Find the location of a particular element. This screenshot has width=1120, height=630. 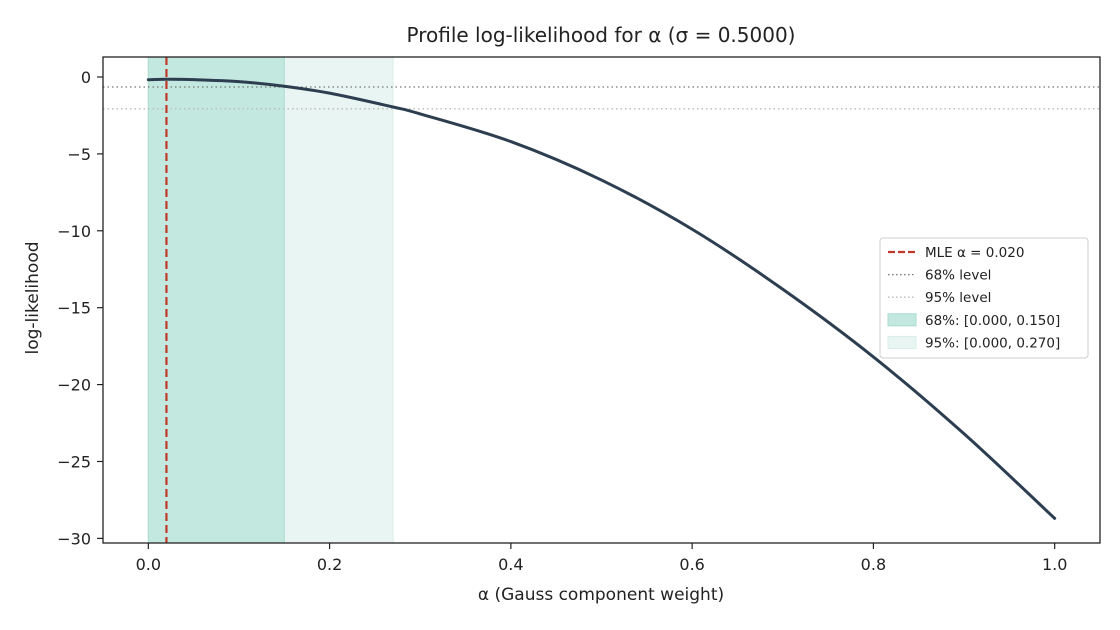

legend-95-level: 95% level is located at coordinates (939, 298).